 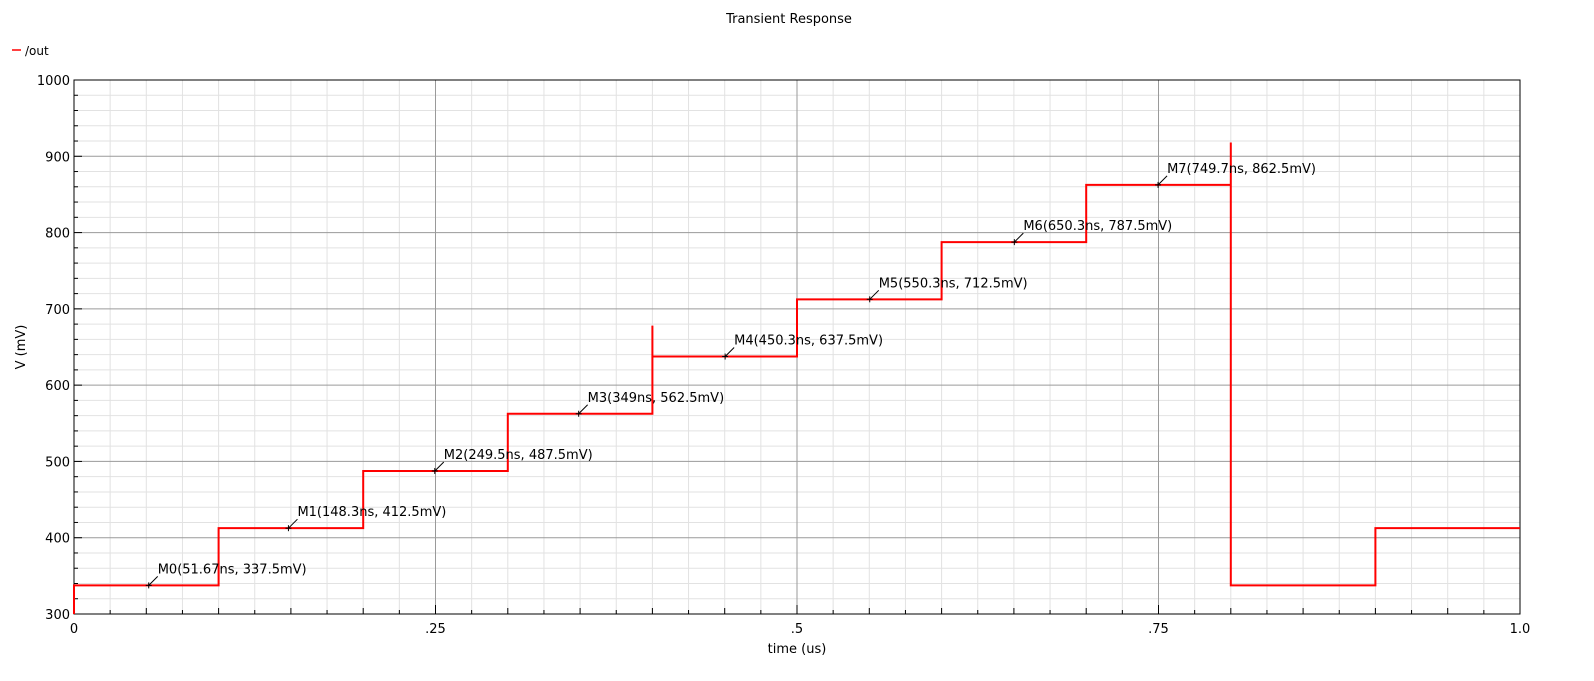 What do you see at coordinates (57, 615) in the screenshot?
I see `y-tick-label: 300` at bounding box center [57, 615].